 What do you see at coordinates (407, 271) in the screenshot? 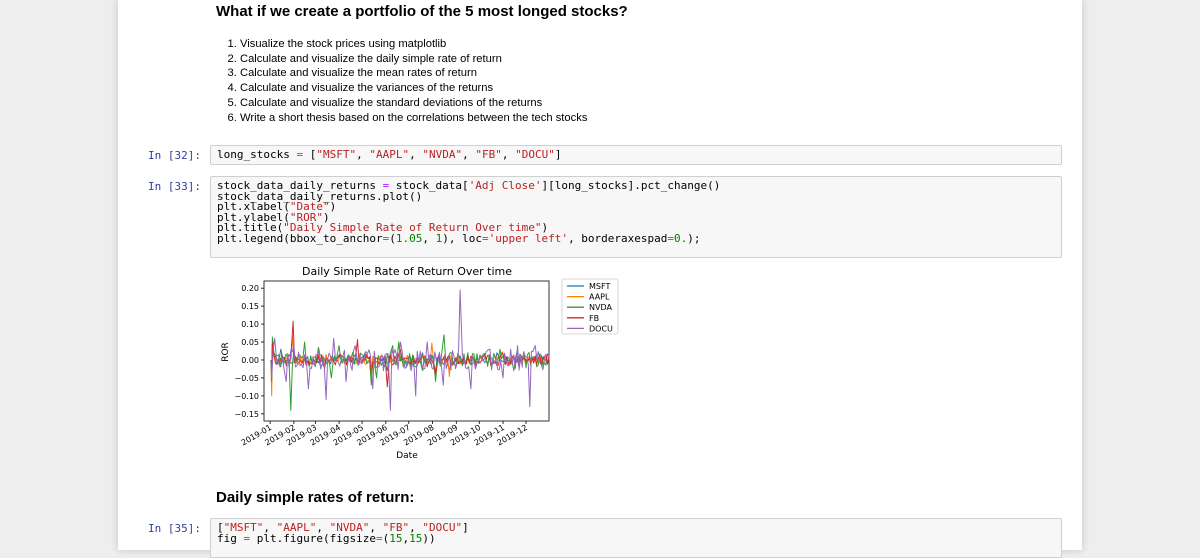
I see `chart-title: Daily Simple Rate of Return Over time` at bounding box center [407, 271].